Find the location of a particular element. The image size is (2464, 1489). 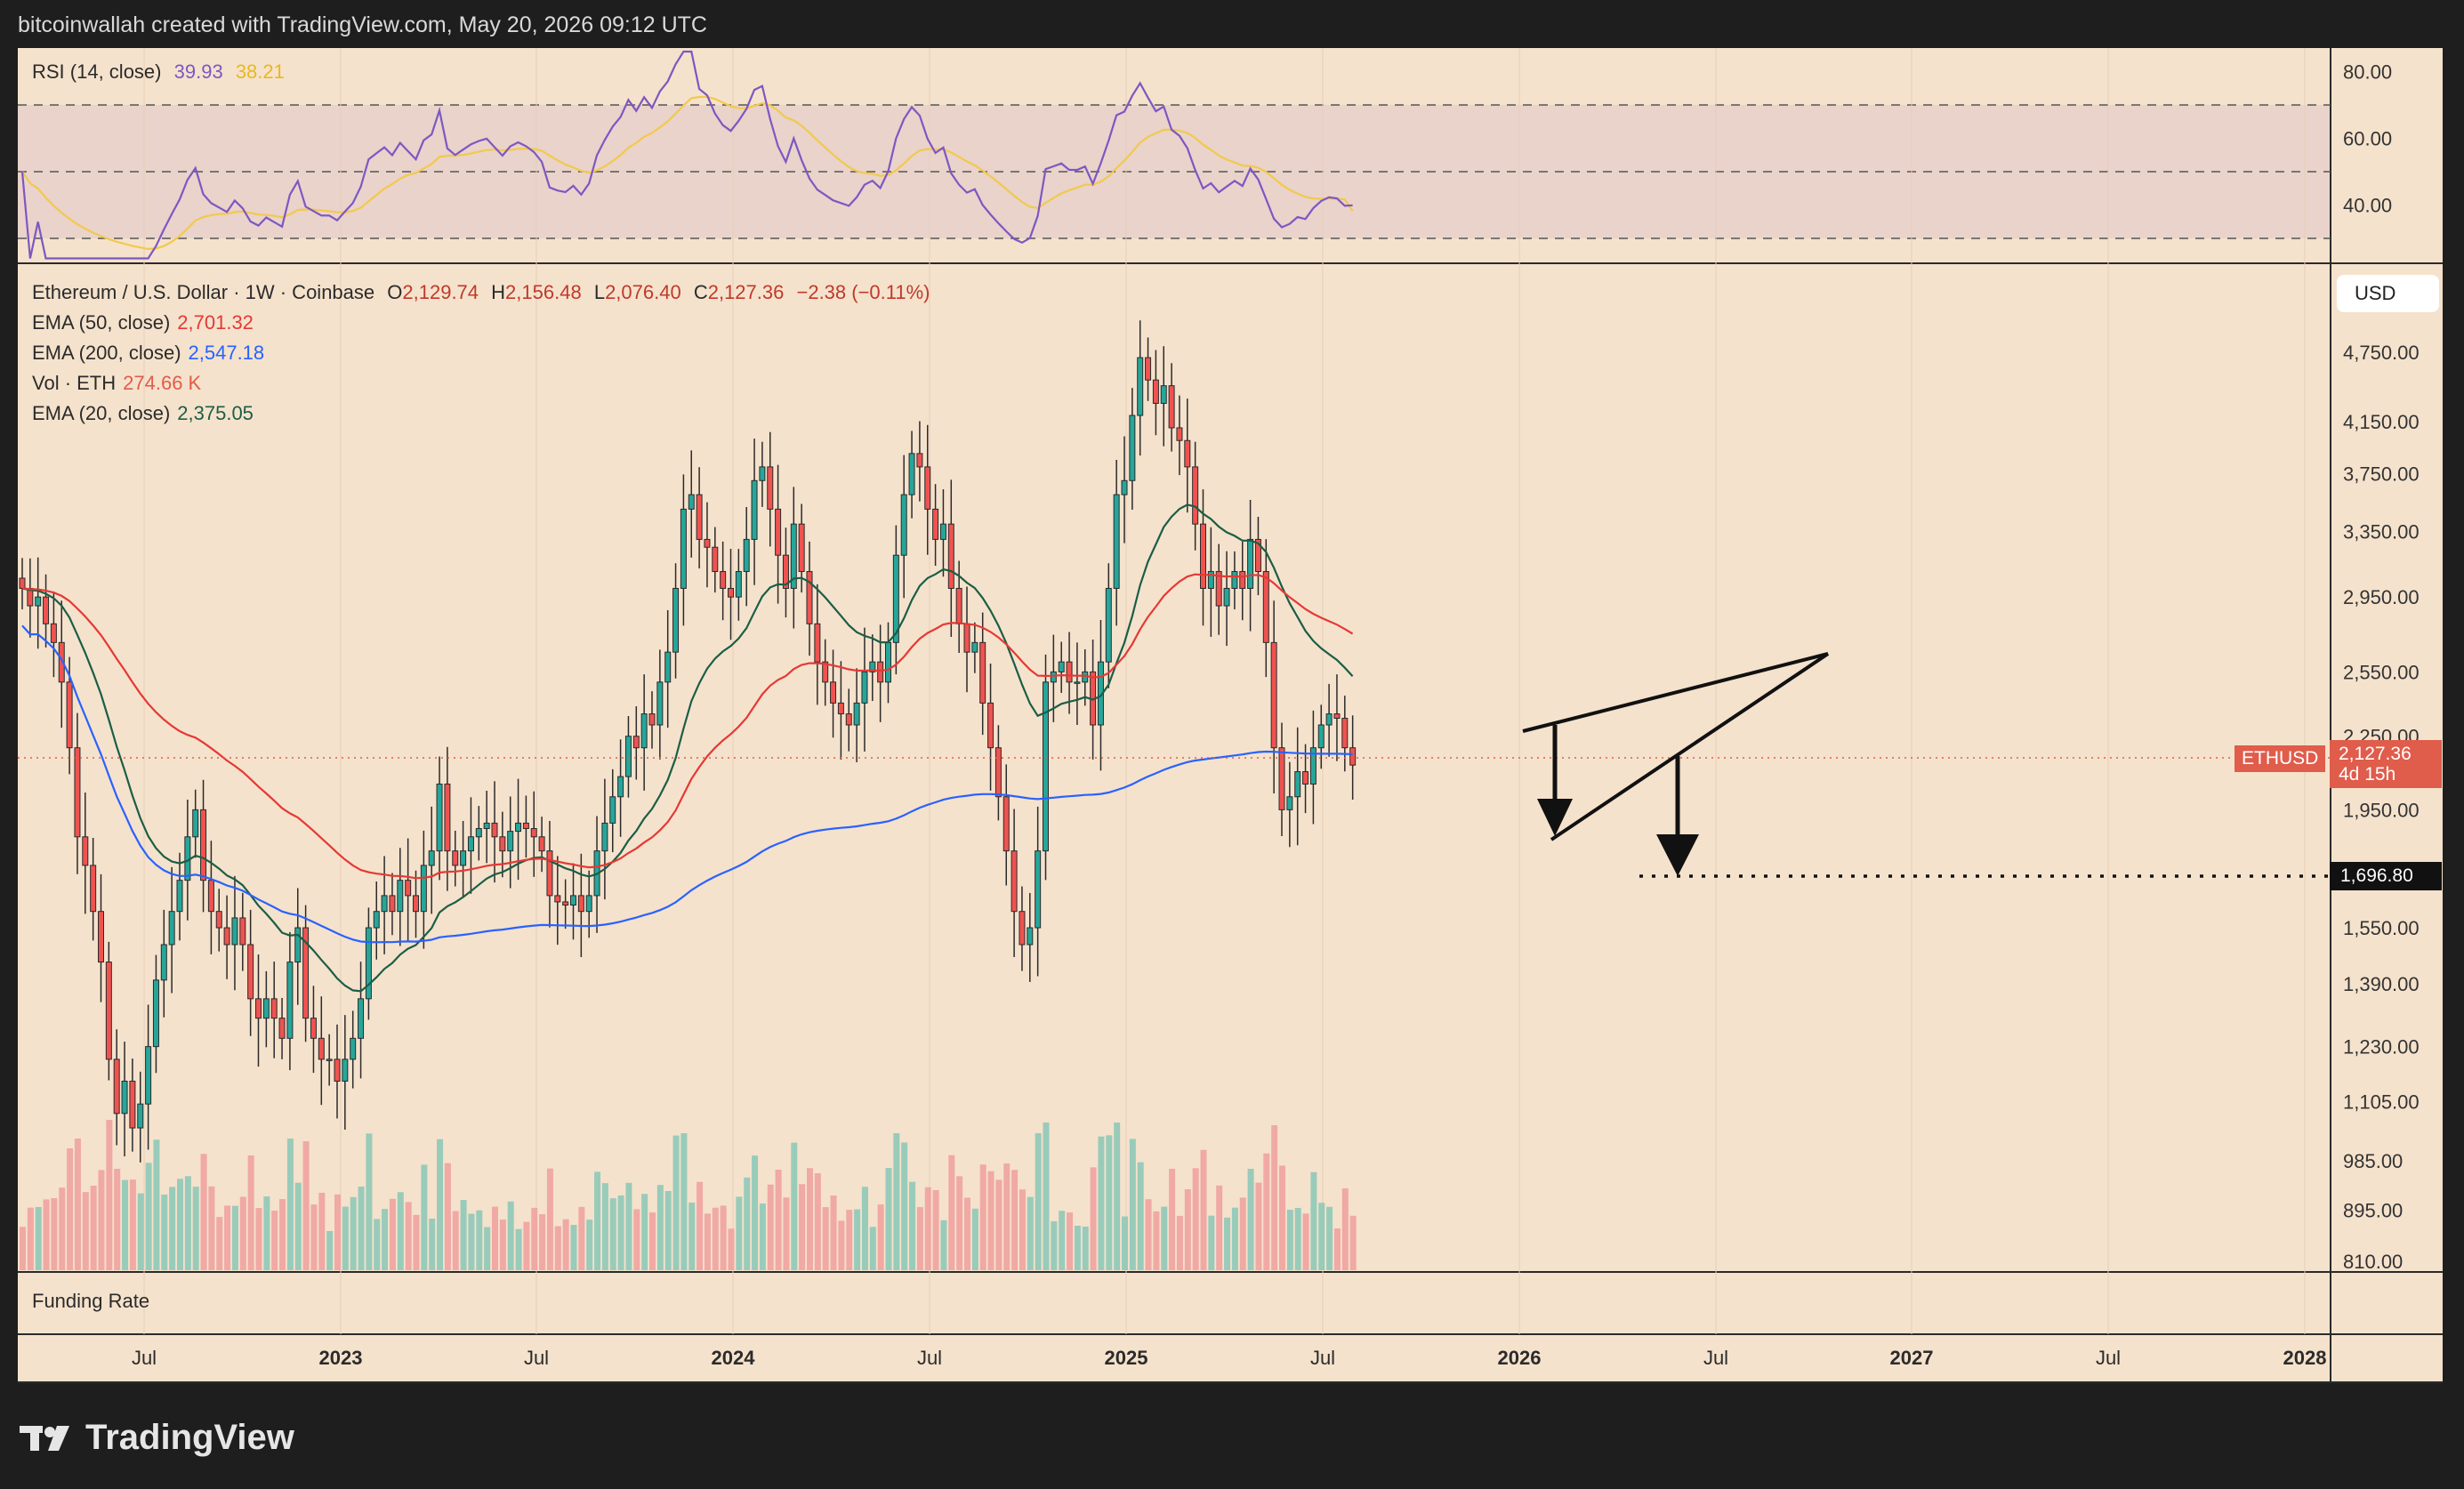

indicator-legend-ema20: EMA (20, close) 2,375.05 is located at coordinates (143, 413).